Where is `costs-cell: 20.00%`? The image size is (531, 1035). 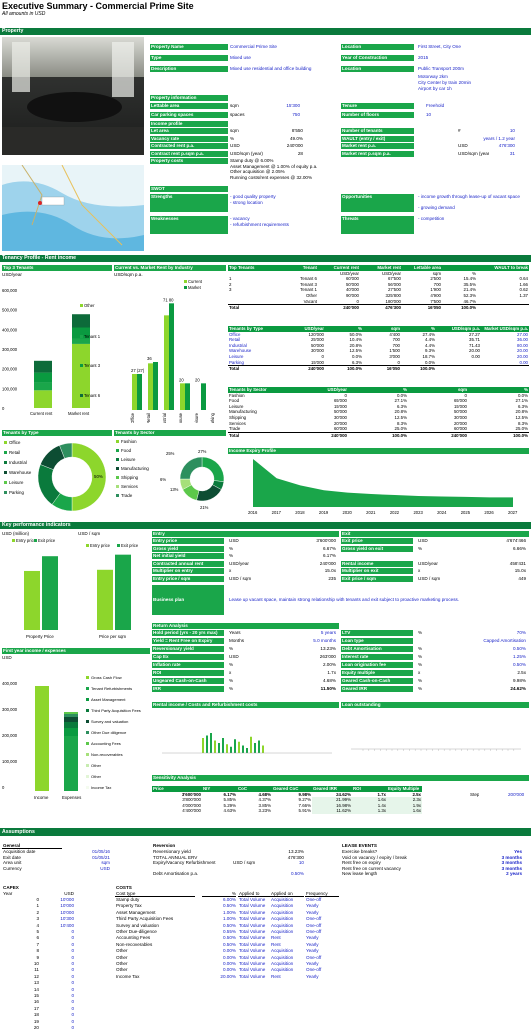 costs-cell: 20.00% is located at coordinates (228, 976).